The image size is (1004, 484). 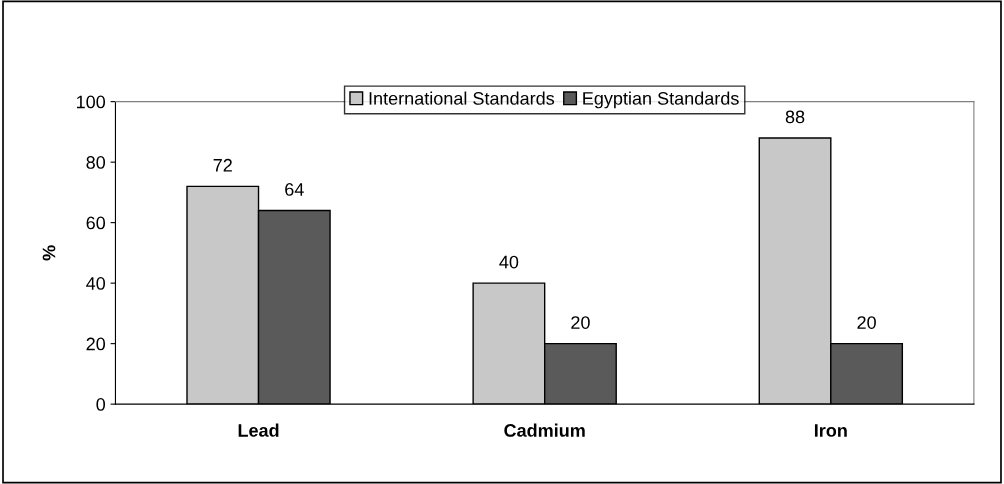 What do you see at coordinates (661, 100) in the screenshot?
I see `legend-label: Egyptian Standards` at bounding box center [661, 100].